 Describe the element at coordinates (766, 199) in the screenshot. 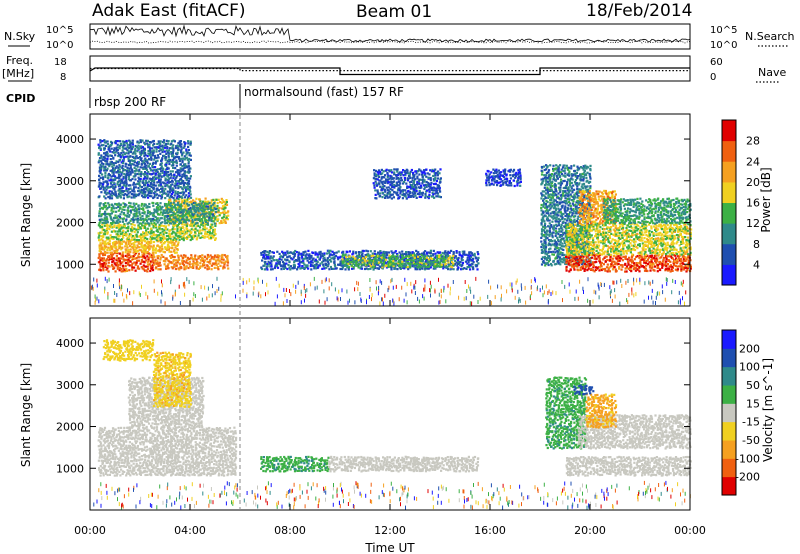

I see `power-colorbar-label: Power [dB]` at that location.